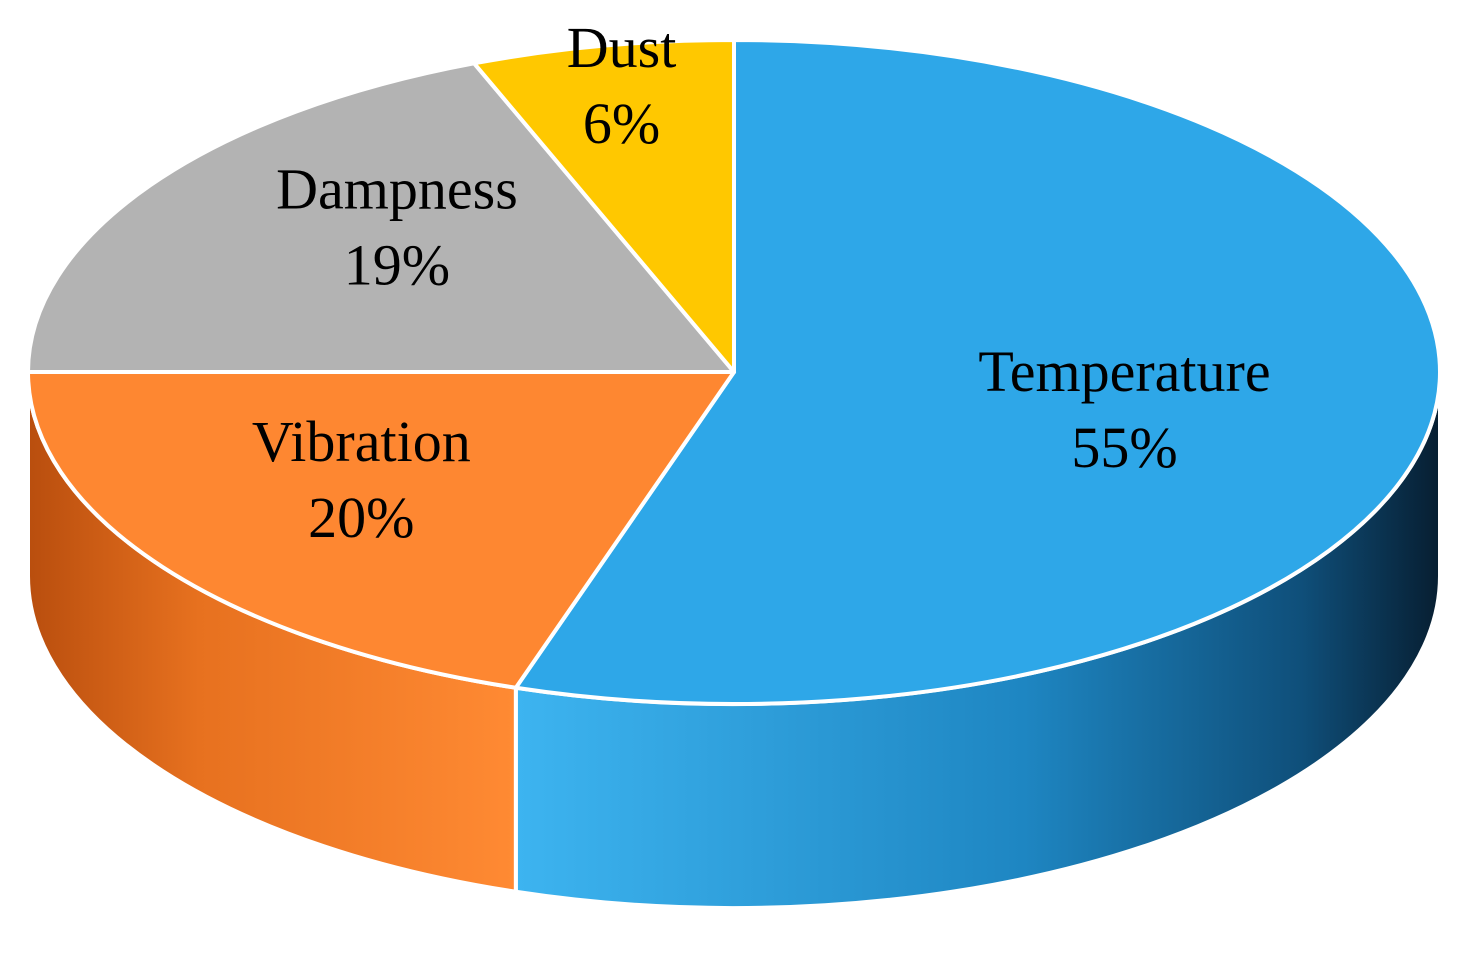 The image size is (1472, 971). Describe the element at coordinates (1124, 371) in the screenshot. I see `pie-label-temperature: Temperature` at that location.